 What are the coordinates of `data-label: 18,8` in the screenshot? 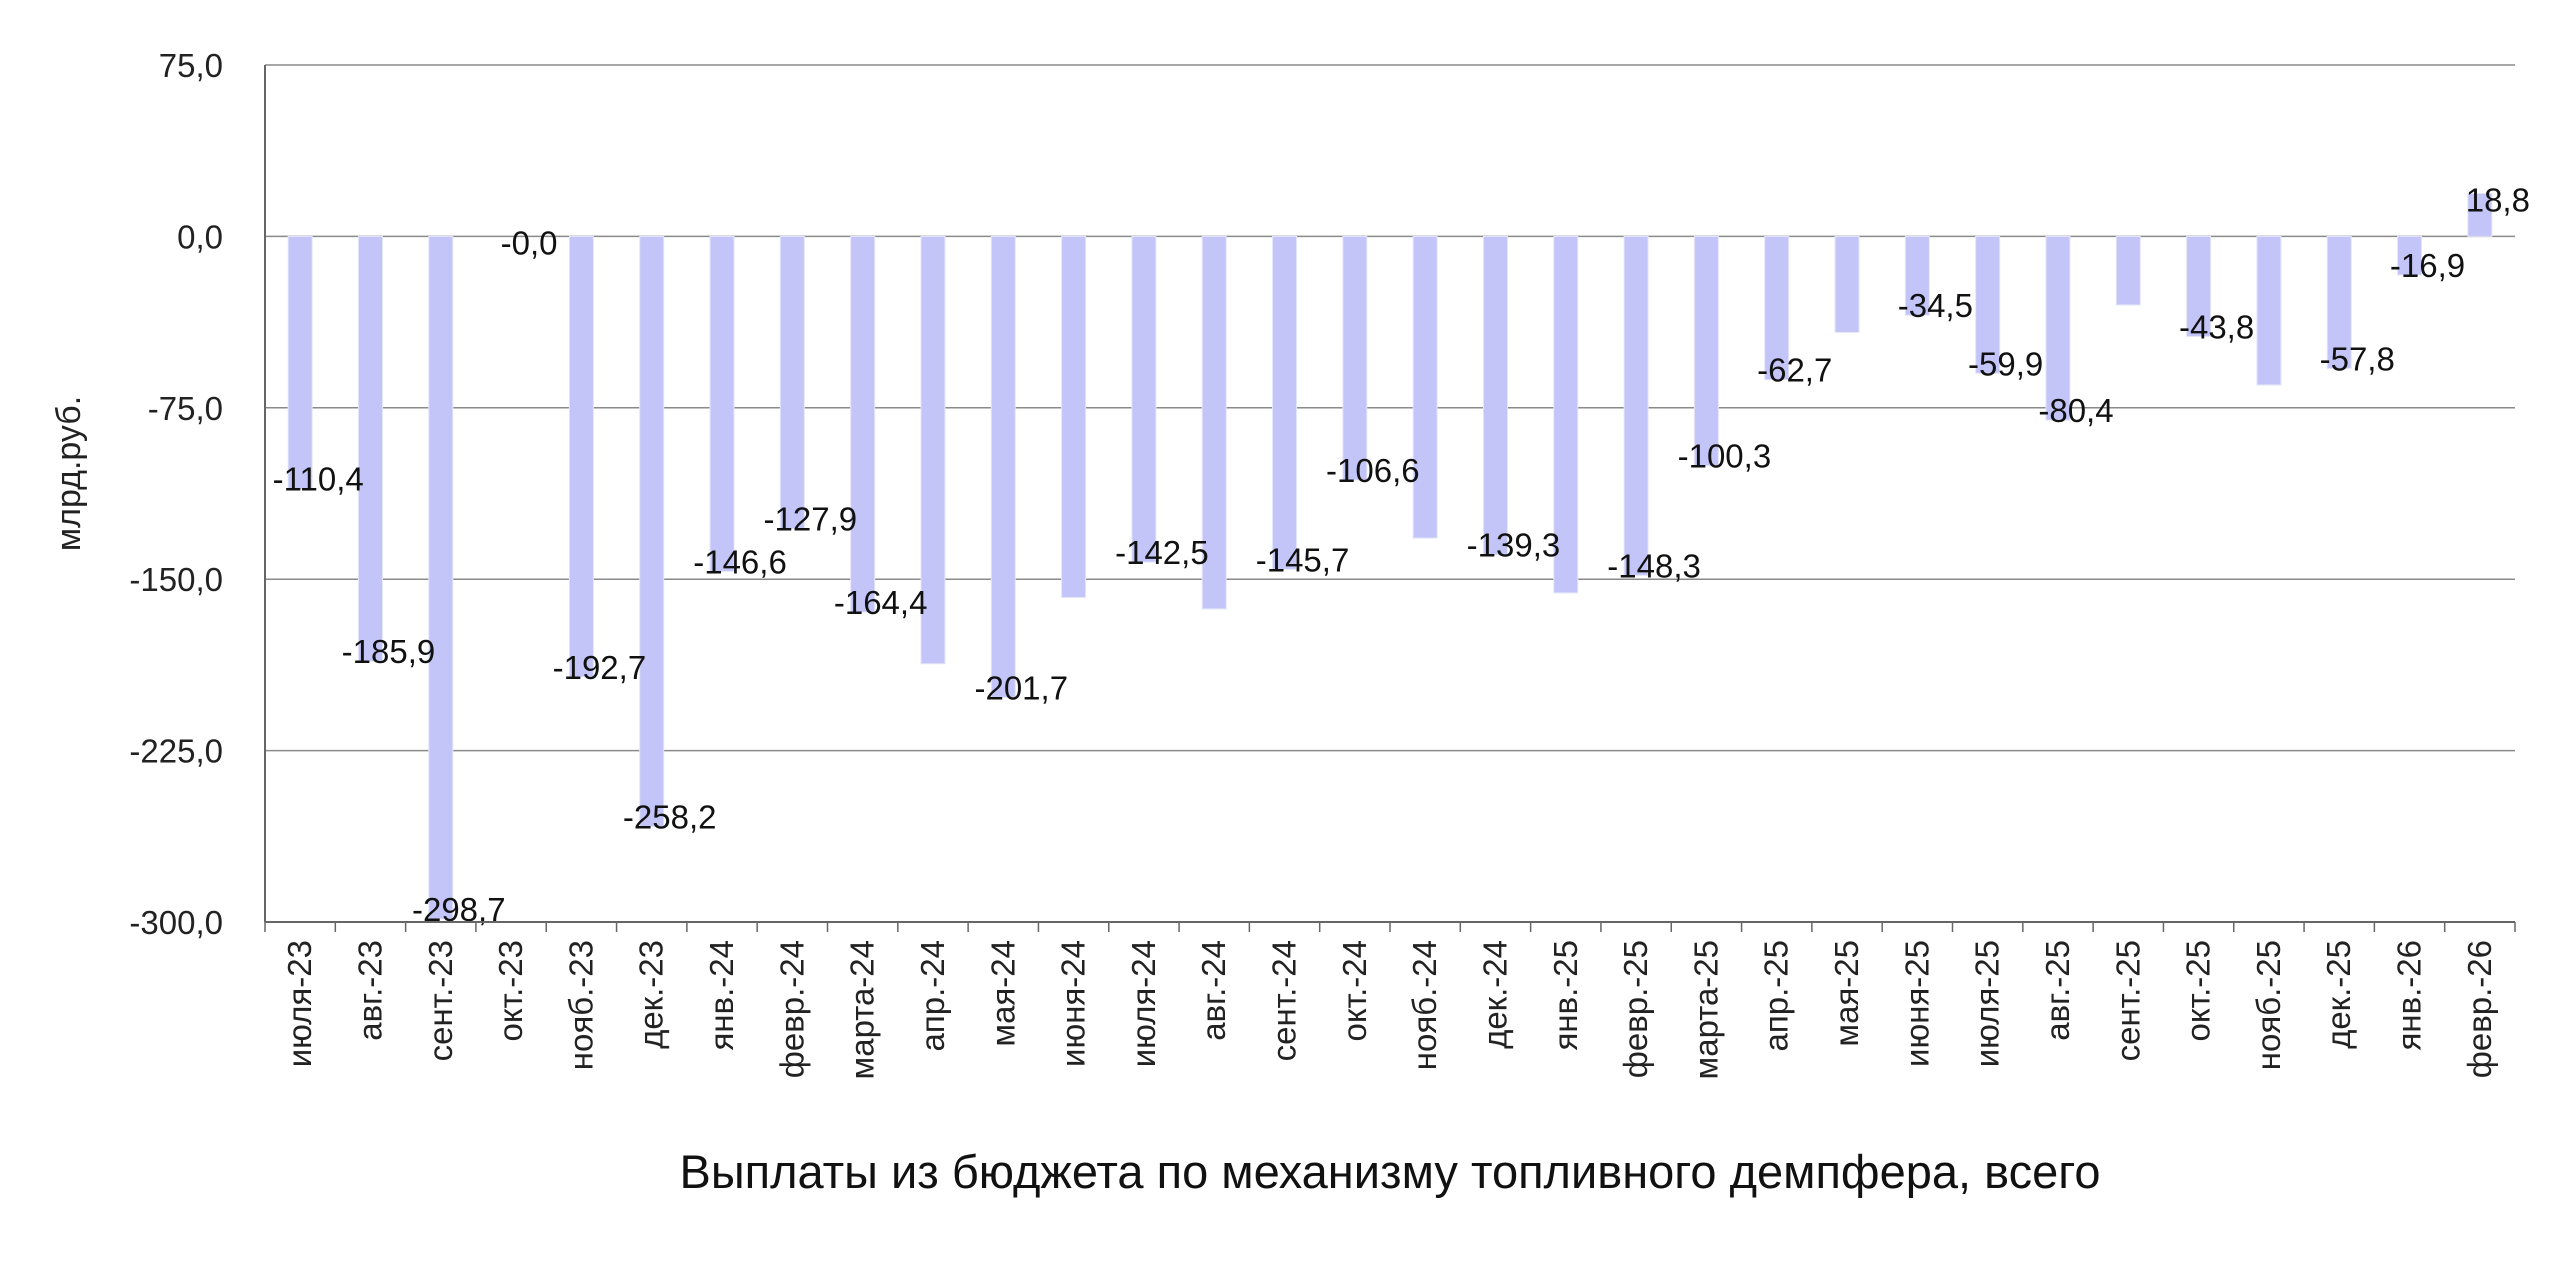 It's located at (2498, 199).